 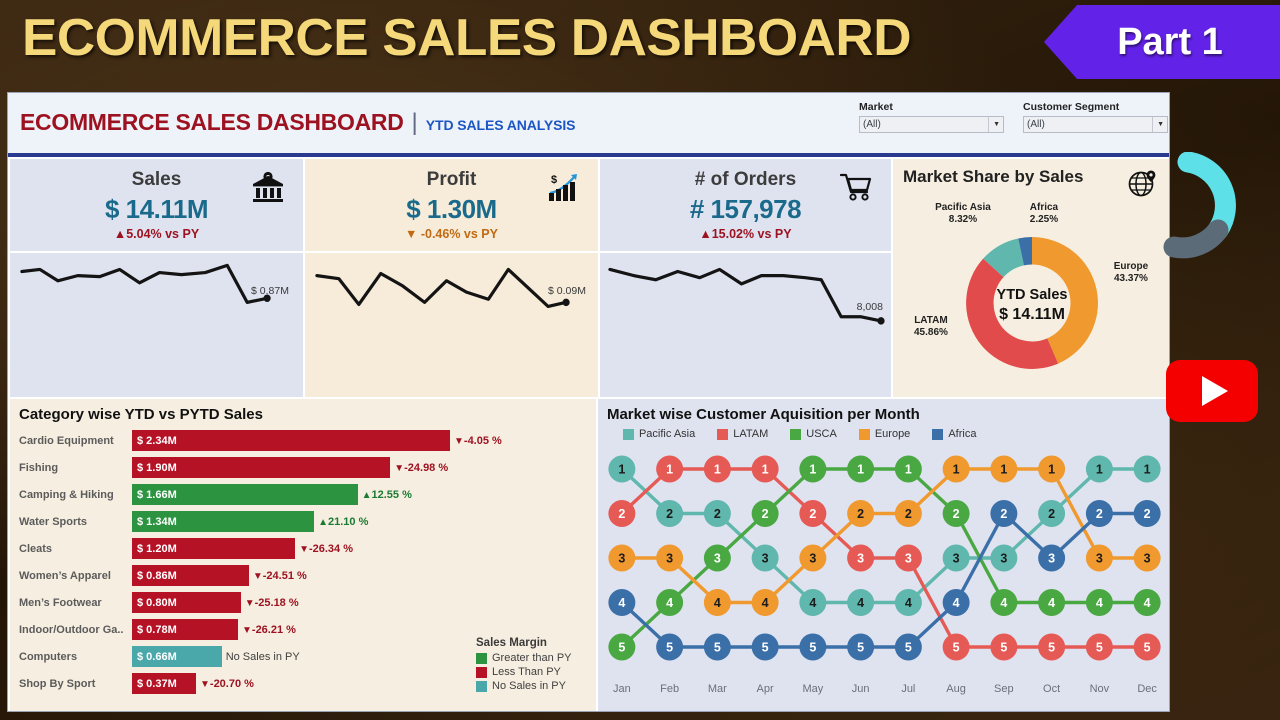 I want to click on bump-node-rank: 2, so click(x=1147, y=514).